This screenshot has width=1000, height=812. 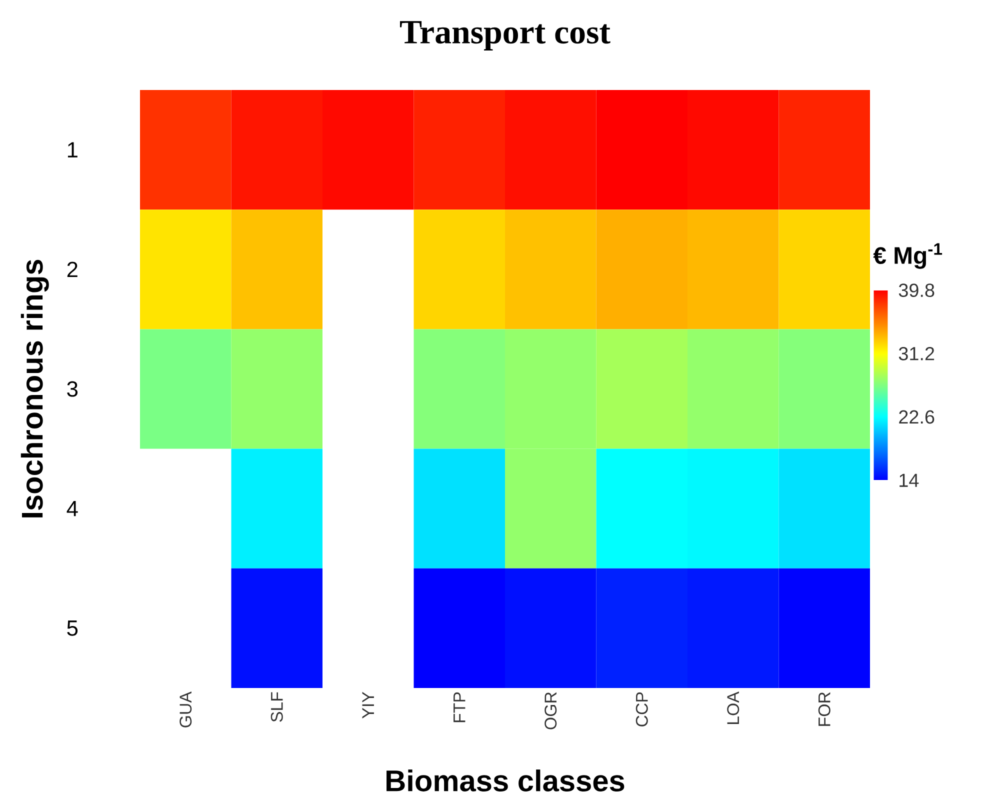 What do you see at coordinates (276, 707) in the screenshot?
I see `x-tick-label: SLF` at bounding box center [276, 707].